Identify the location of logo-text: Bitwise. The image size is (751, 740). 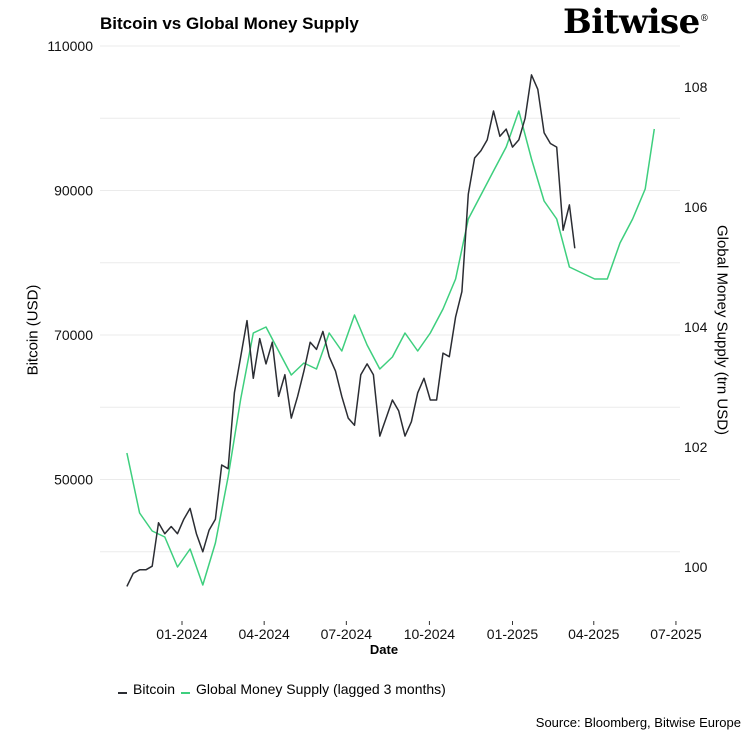
(631, 22).